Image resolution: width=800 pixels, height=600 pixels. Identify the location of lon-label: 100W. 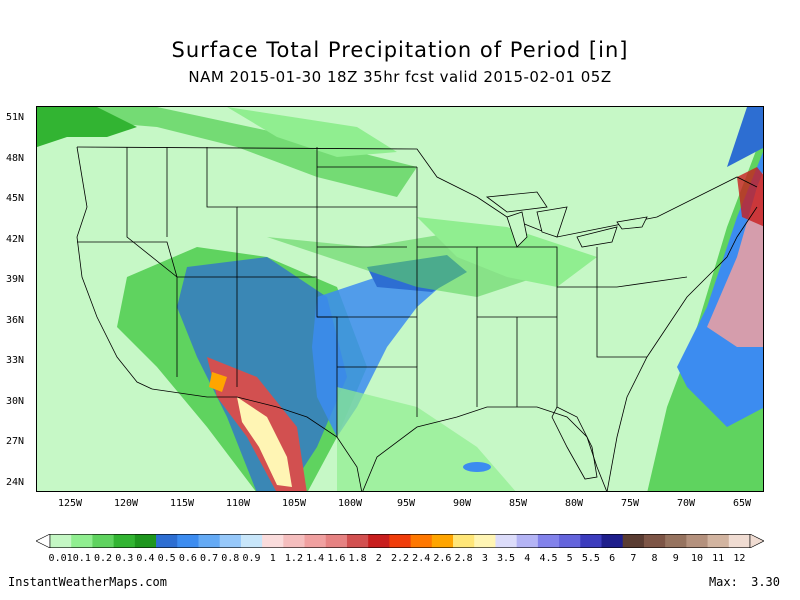
(350, 503).